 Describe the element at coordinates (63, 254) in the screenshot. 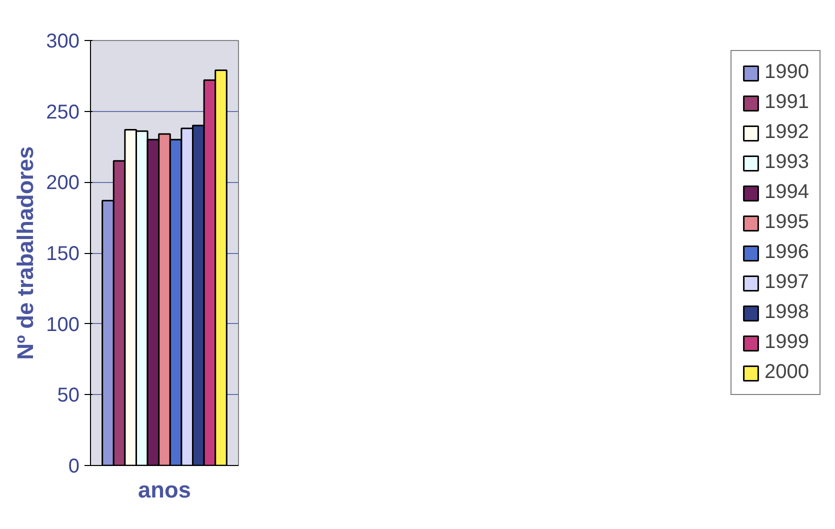

I see `y-tick-label: 150` at that location.